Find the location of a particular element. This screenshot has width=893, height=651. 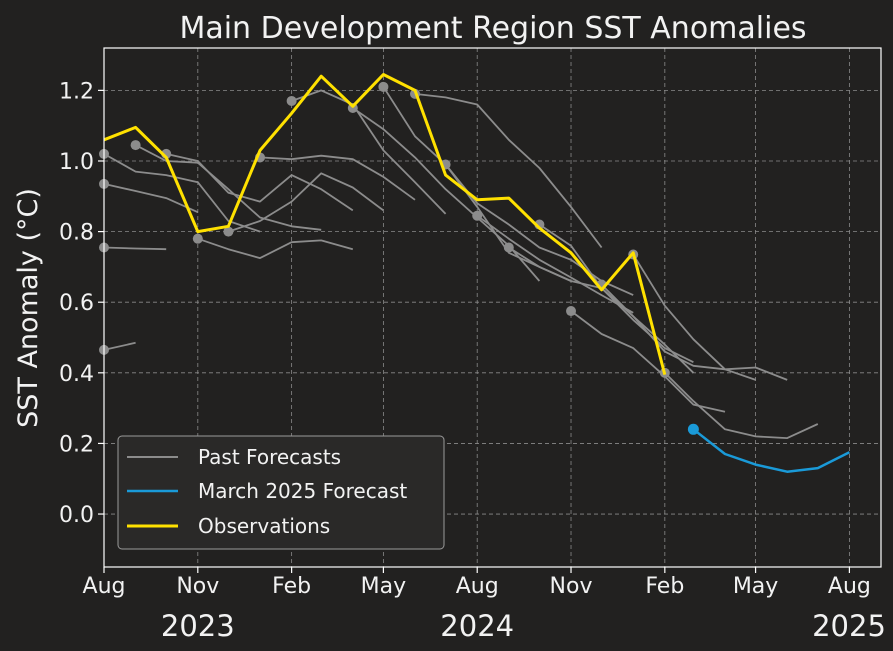

march-2025-forecast-line is located at coordinates (771, 450).